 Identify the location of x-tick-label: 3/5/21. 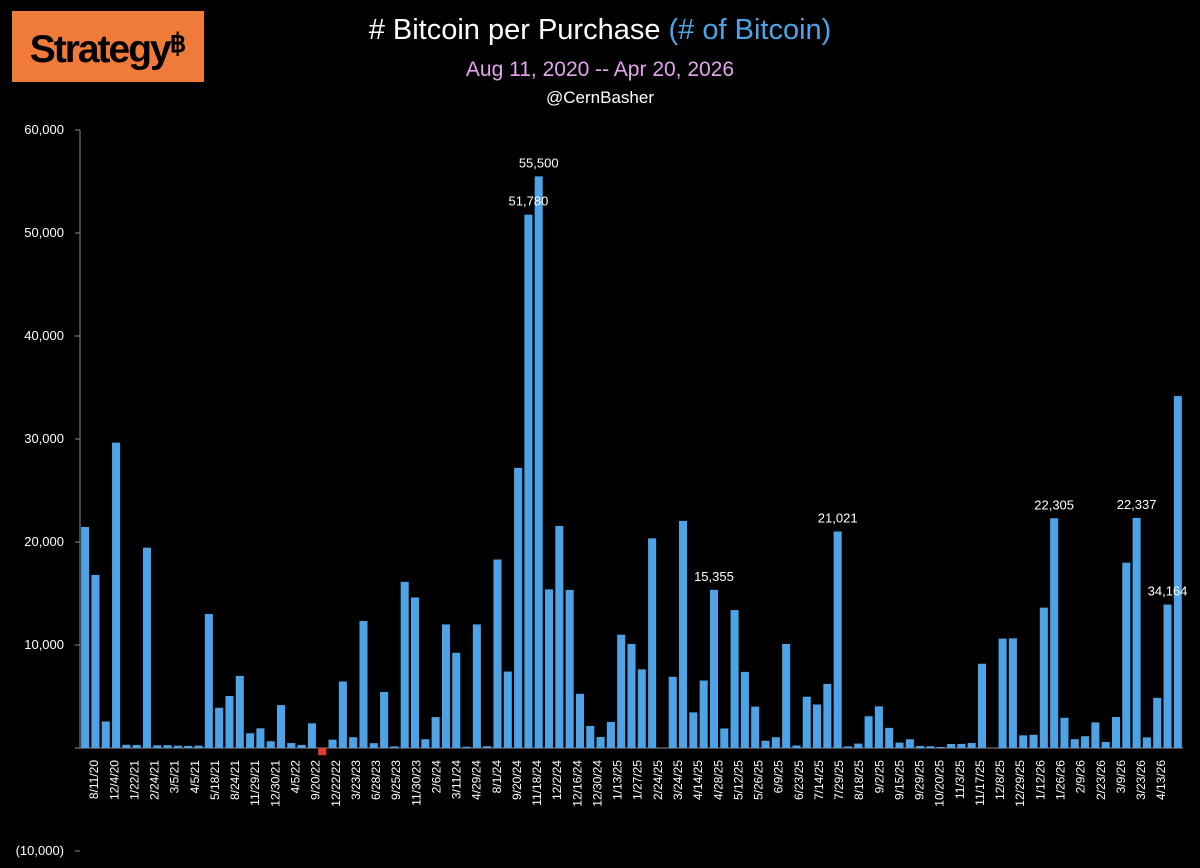
(175, 777).